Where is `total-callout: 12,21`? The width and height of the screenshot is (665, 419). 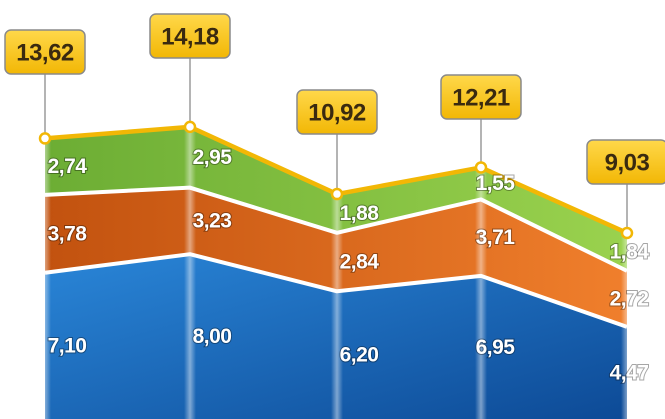 total-callout: 12,21 is located at coordinates (481, 124).